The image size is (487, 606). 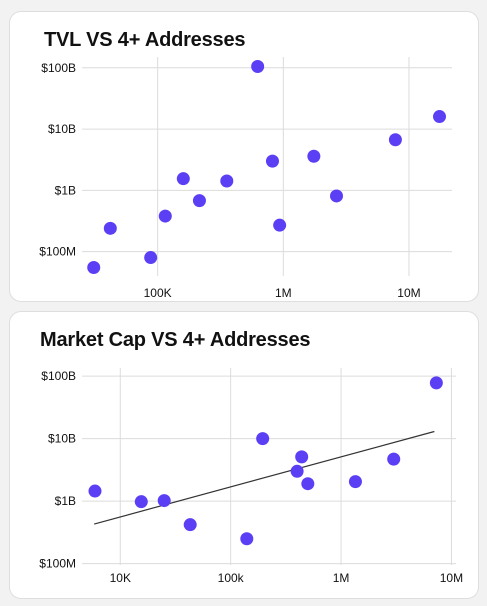 What do you see at coordinates (120, 578) in the screenshot?
I see `x-tick-label: 10K` at bounding box center [120, 578].